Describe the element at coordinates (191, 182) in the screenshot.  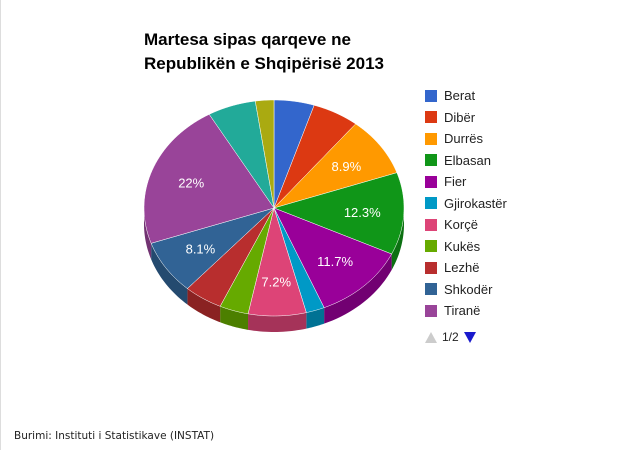
I see `slice-label: 22%` at that location.